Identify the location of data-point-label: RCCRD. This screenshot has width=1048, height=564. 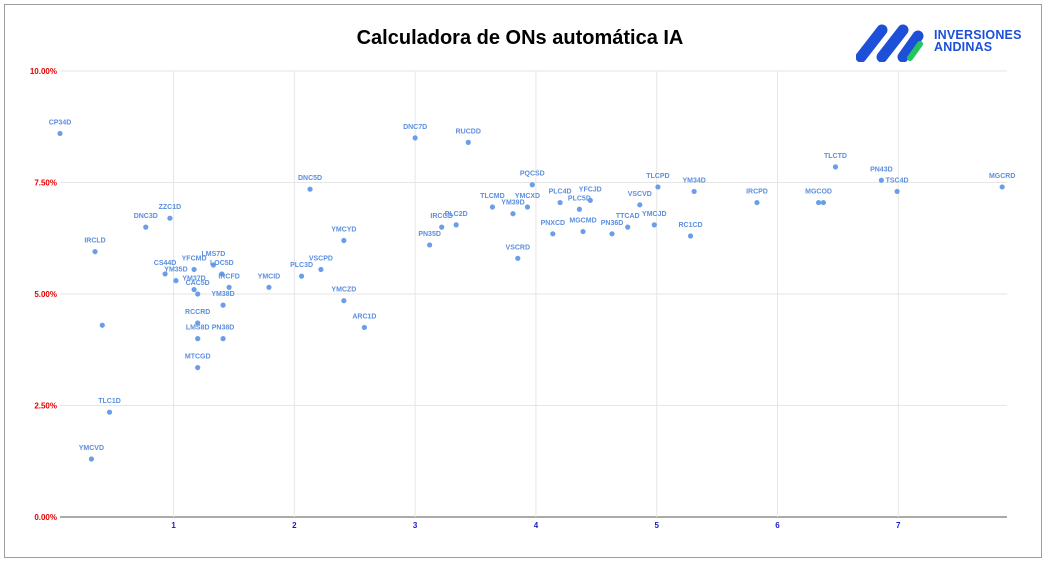
(197, 312).